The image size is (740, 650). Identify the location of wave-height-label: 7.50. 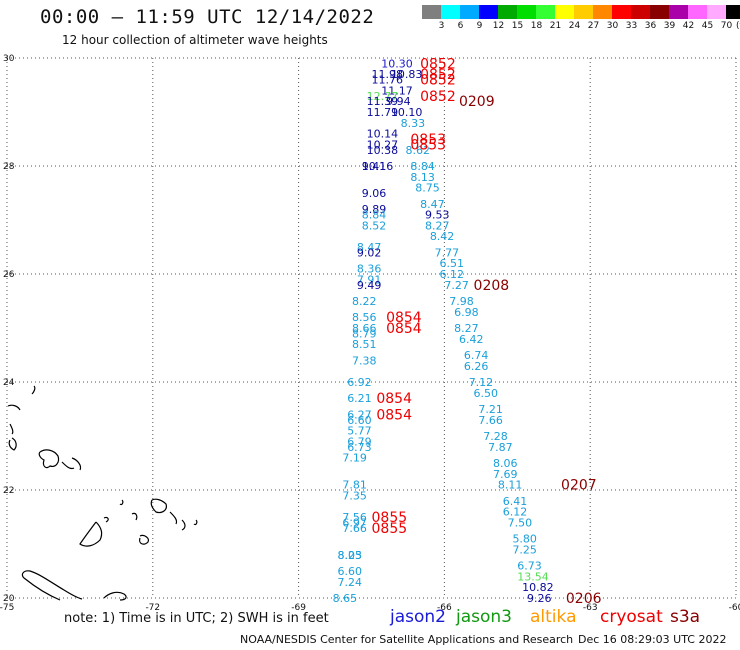
(520, 522).